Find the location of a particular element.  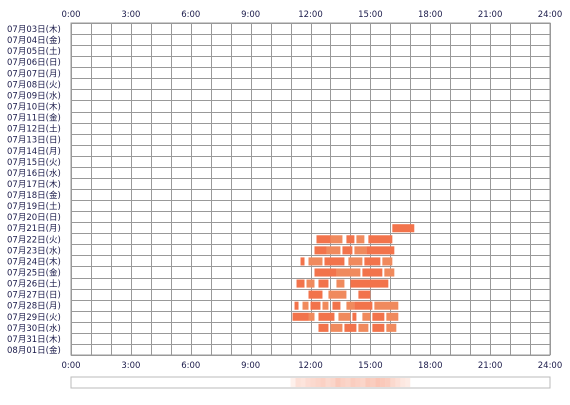

row-label: 07月20日(日) is located at coordinates (34, 218).